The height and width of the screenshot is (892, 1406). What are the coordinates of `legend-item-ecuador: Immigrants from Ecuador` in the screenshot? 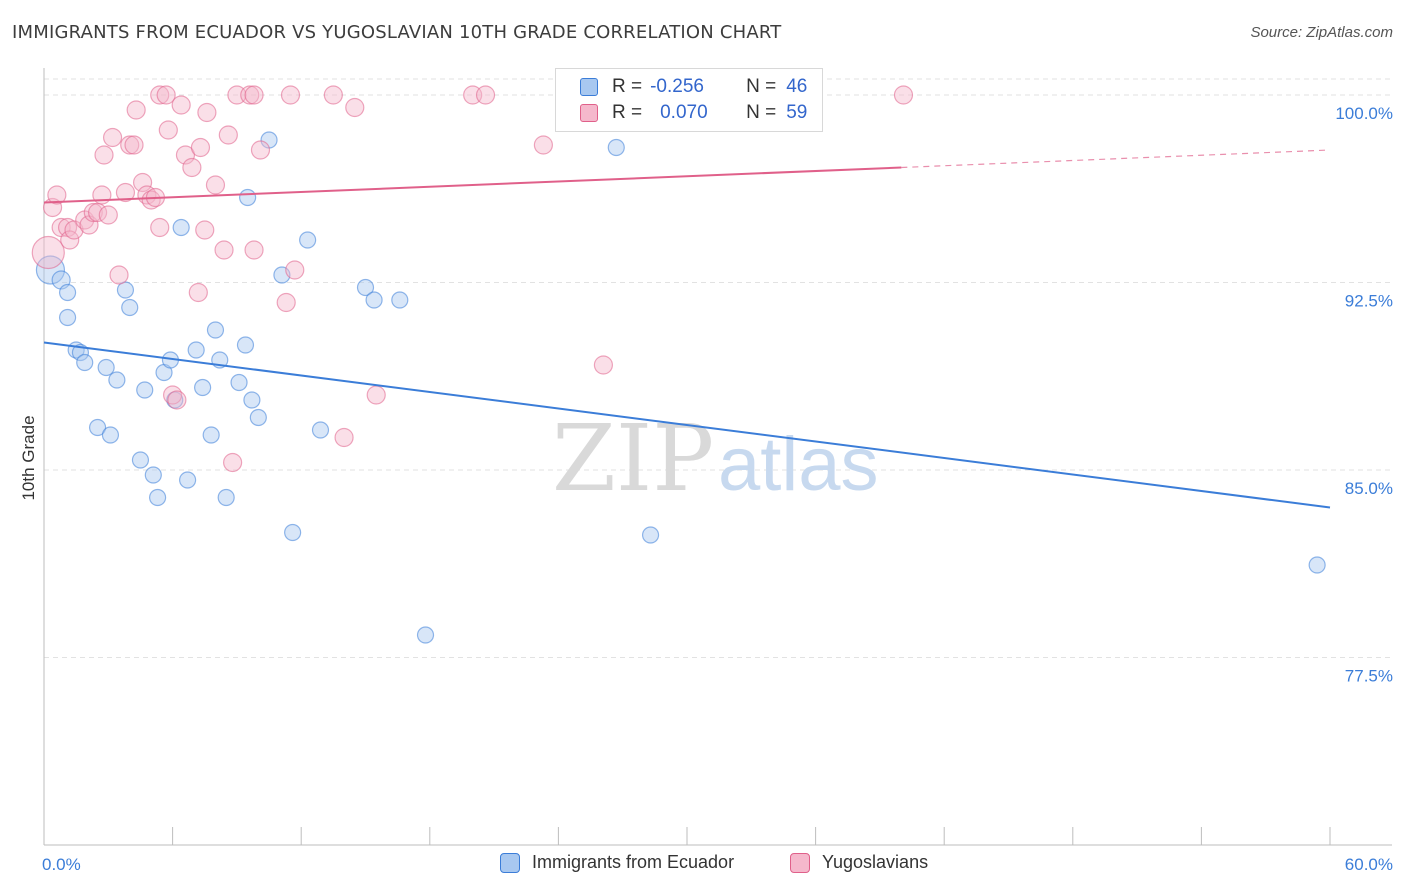 It's located at (617, 862).